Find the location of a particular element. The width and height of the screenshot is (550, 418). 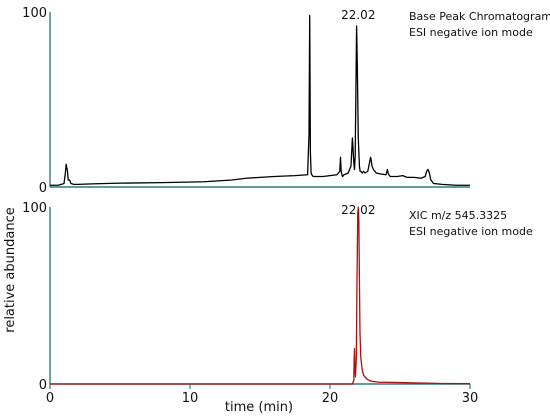

bottom-x-ticks: 0 10 20 30 is located at coordinates (262, 395).